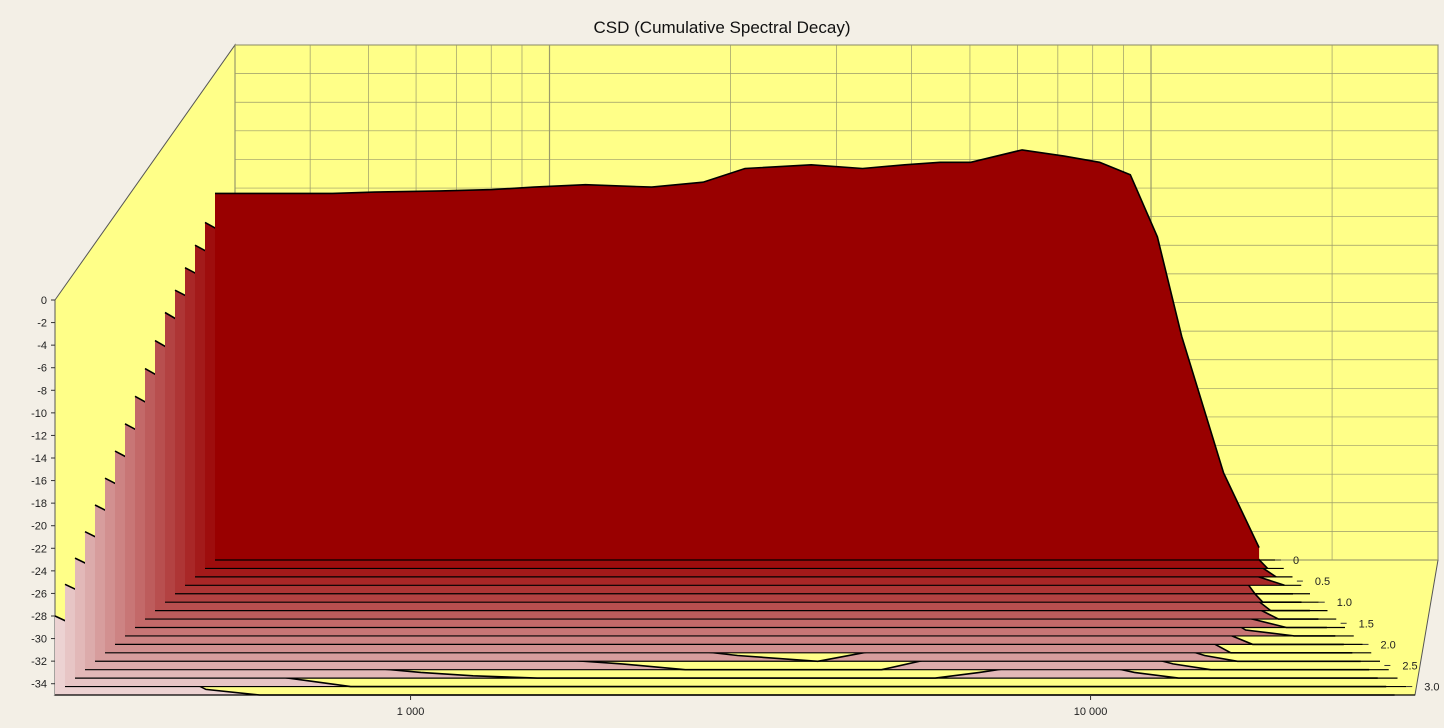  Describe the element at coordinates (39, 549) in the screenshot. I see `y-tick-label: -22` at that location.